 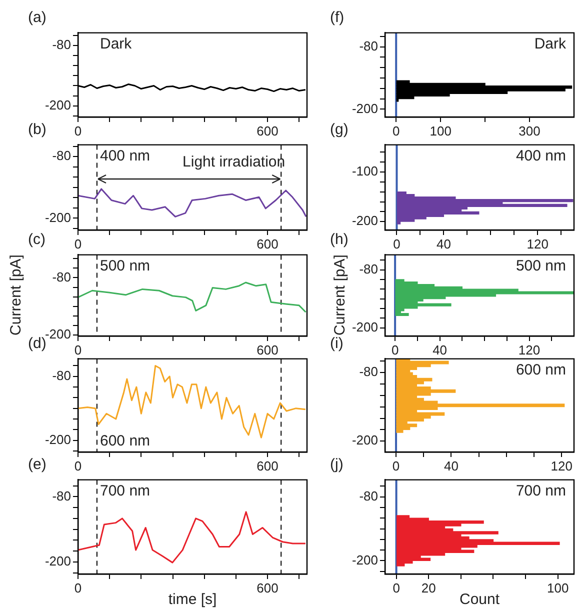 What do you see at coordinates (37, 239) in the screenshot?
I see `chart-title: (c)` at bounding box center [37, 239].